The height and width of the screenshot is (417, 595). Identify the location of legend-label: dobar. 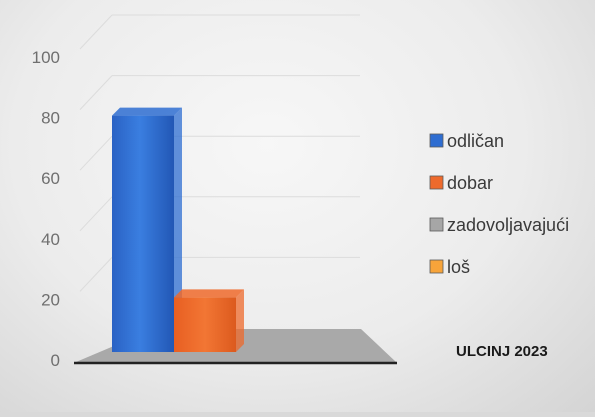
(470, 183).